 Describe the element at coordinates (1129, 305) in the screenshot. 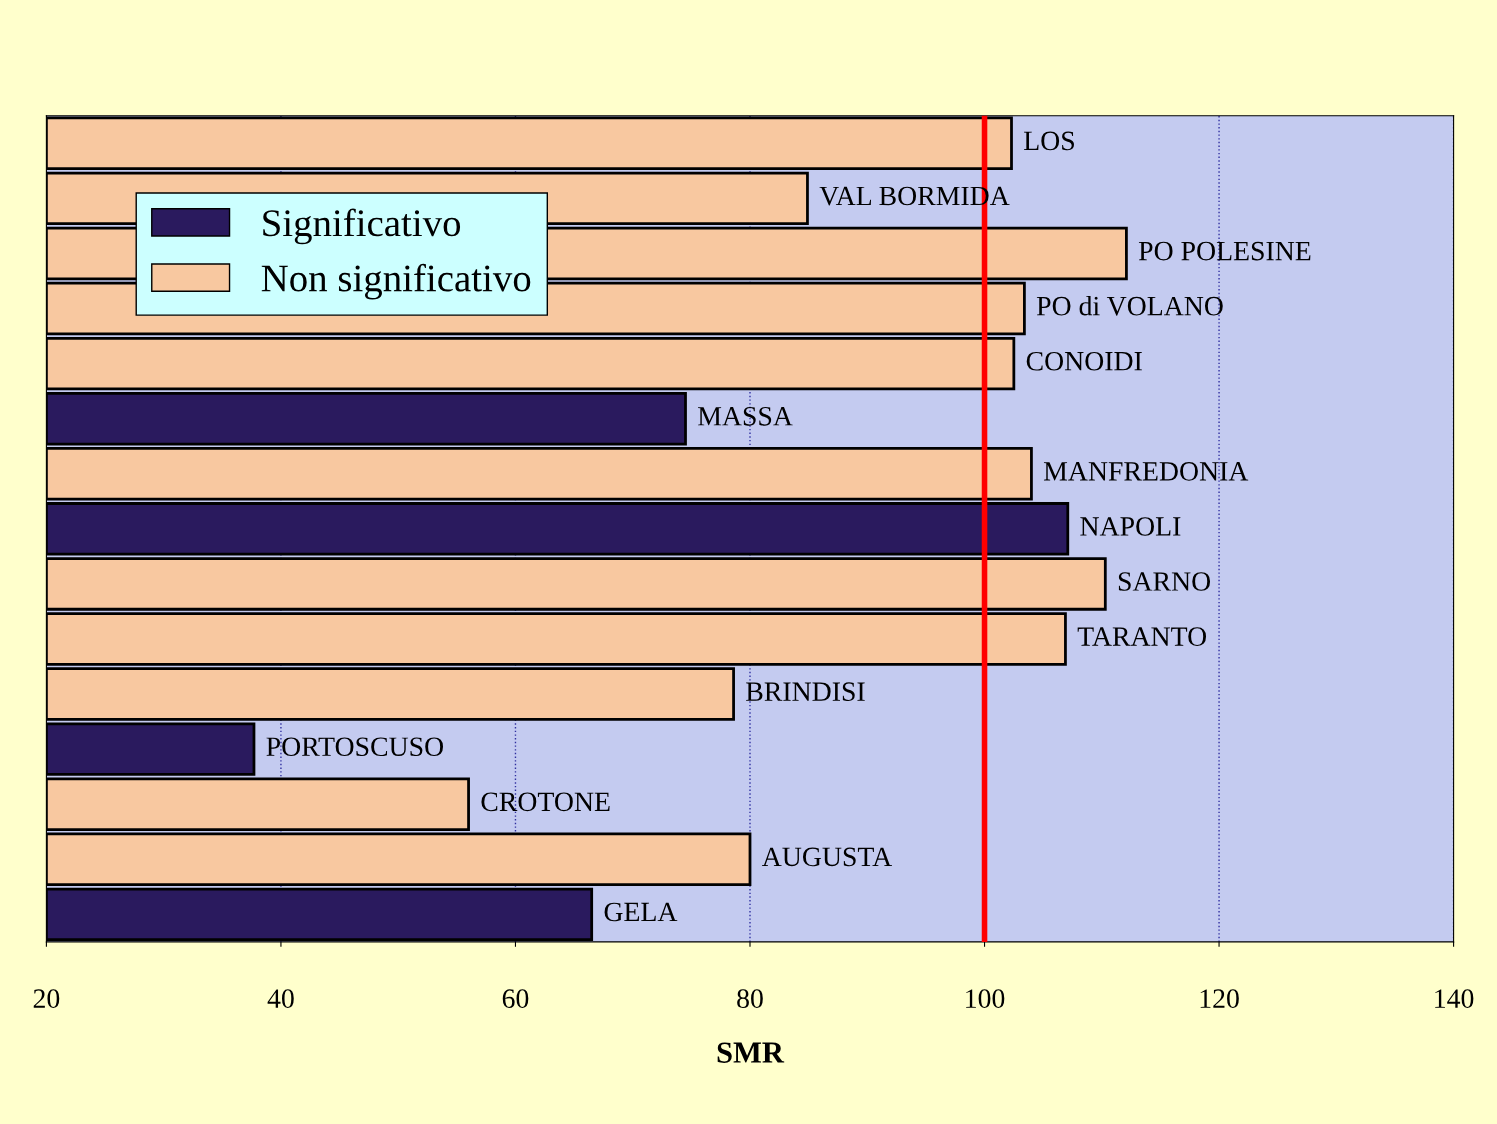

I see `y-tick-label: PO di VOLANO` at that location.